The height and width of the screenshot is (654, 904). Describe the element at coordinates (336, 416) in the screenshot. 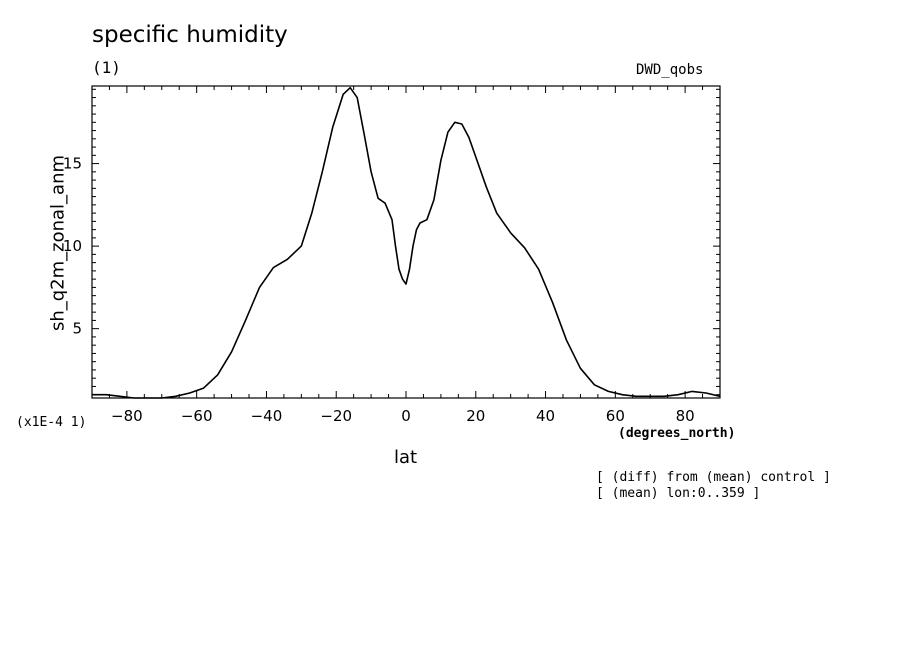

I see `x-tick-label: −20` at that location.